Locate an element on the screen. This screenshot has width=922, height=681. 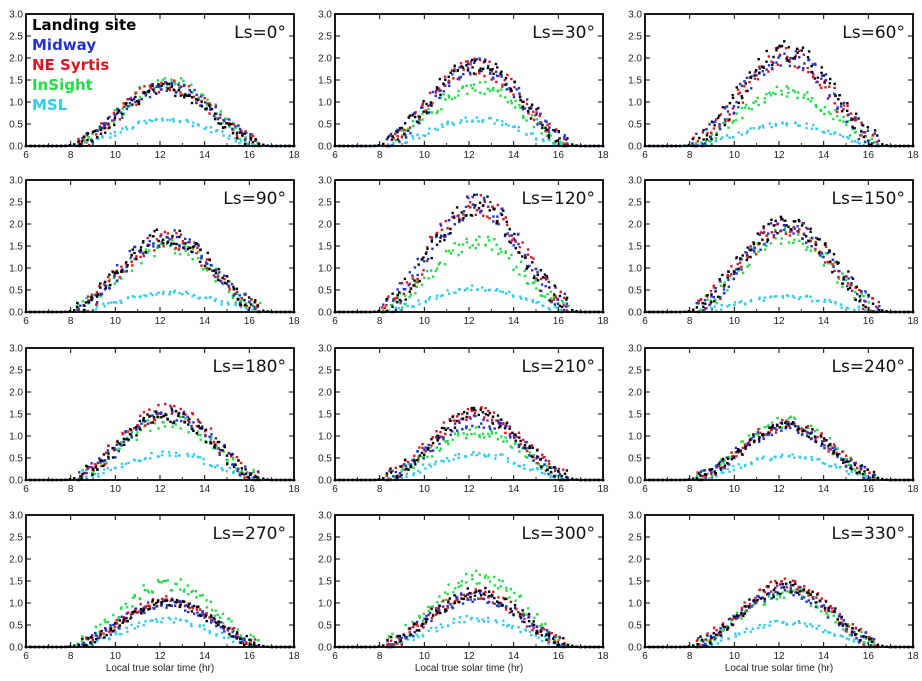
x-tick-label: 10 is located at coordinates (425, 489).